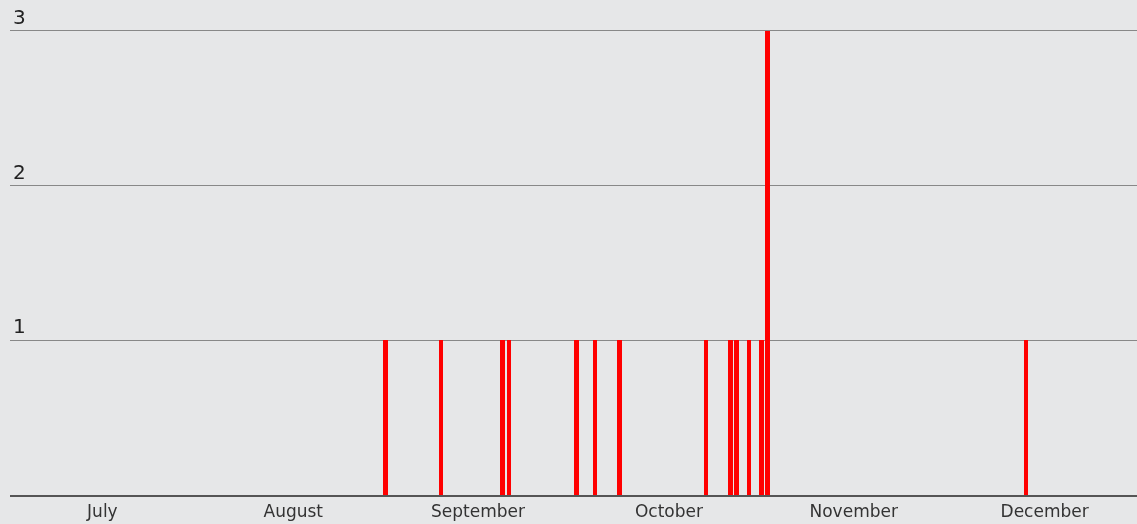 The height and width of the screenshot is (524, 1137). Describe the element at coordinates (1044, 511) in the screenshot. I see `x-tick-label: December` at that location.